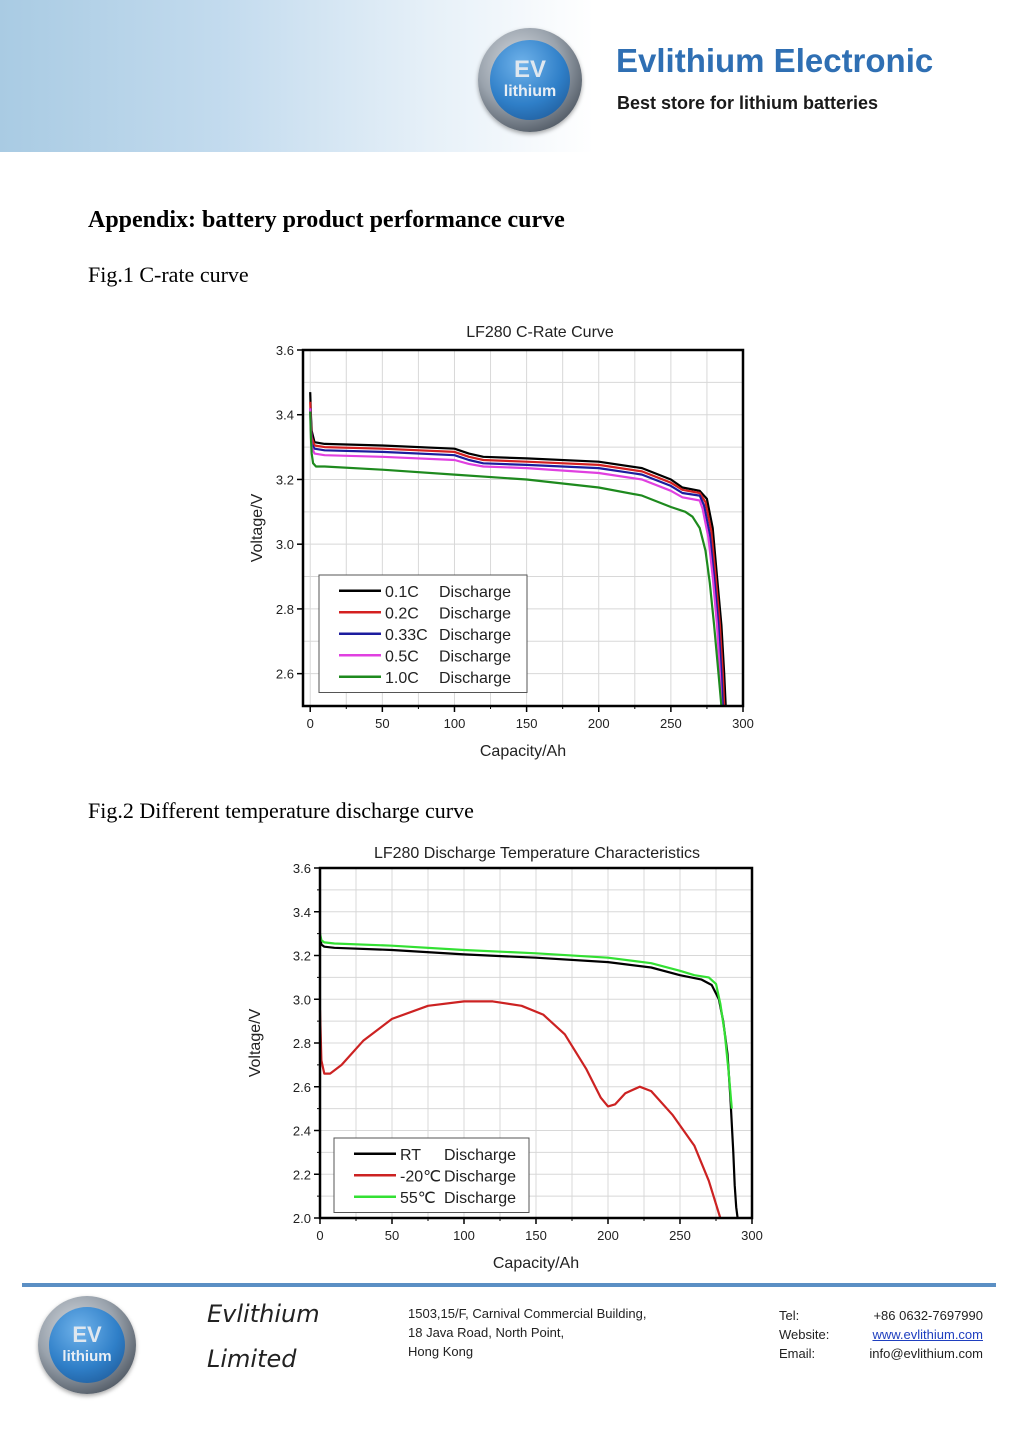 This screenshot has width=1024, height=1448. I want to click on logo-lithium-text: lithium, so click(530, 91).